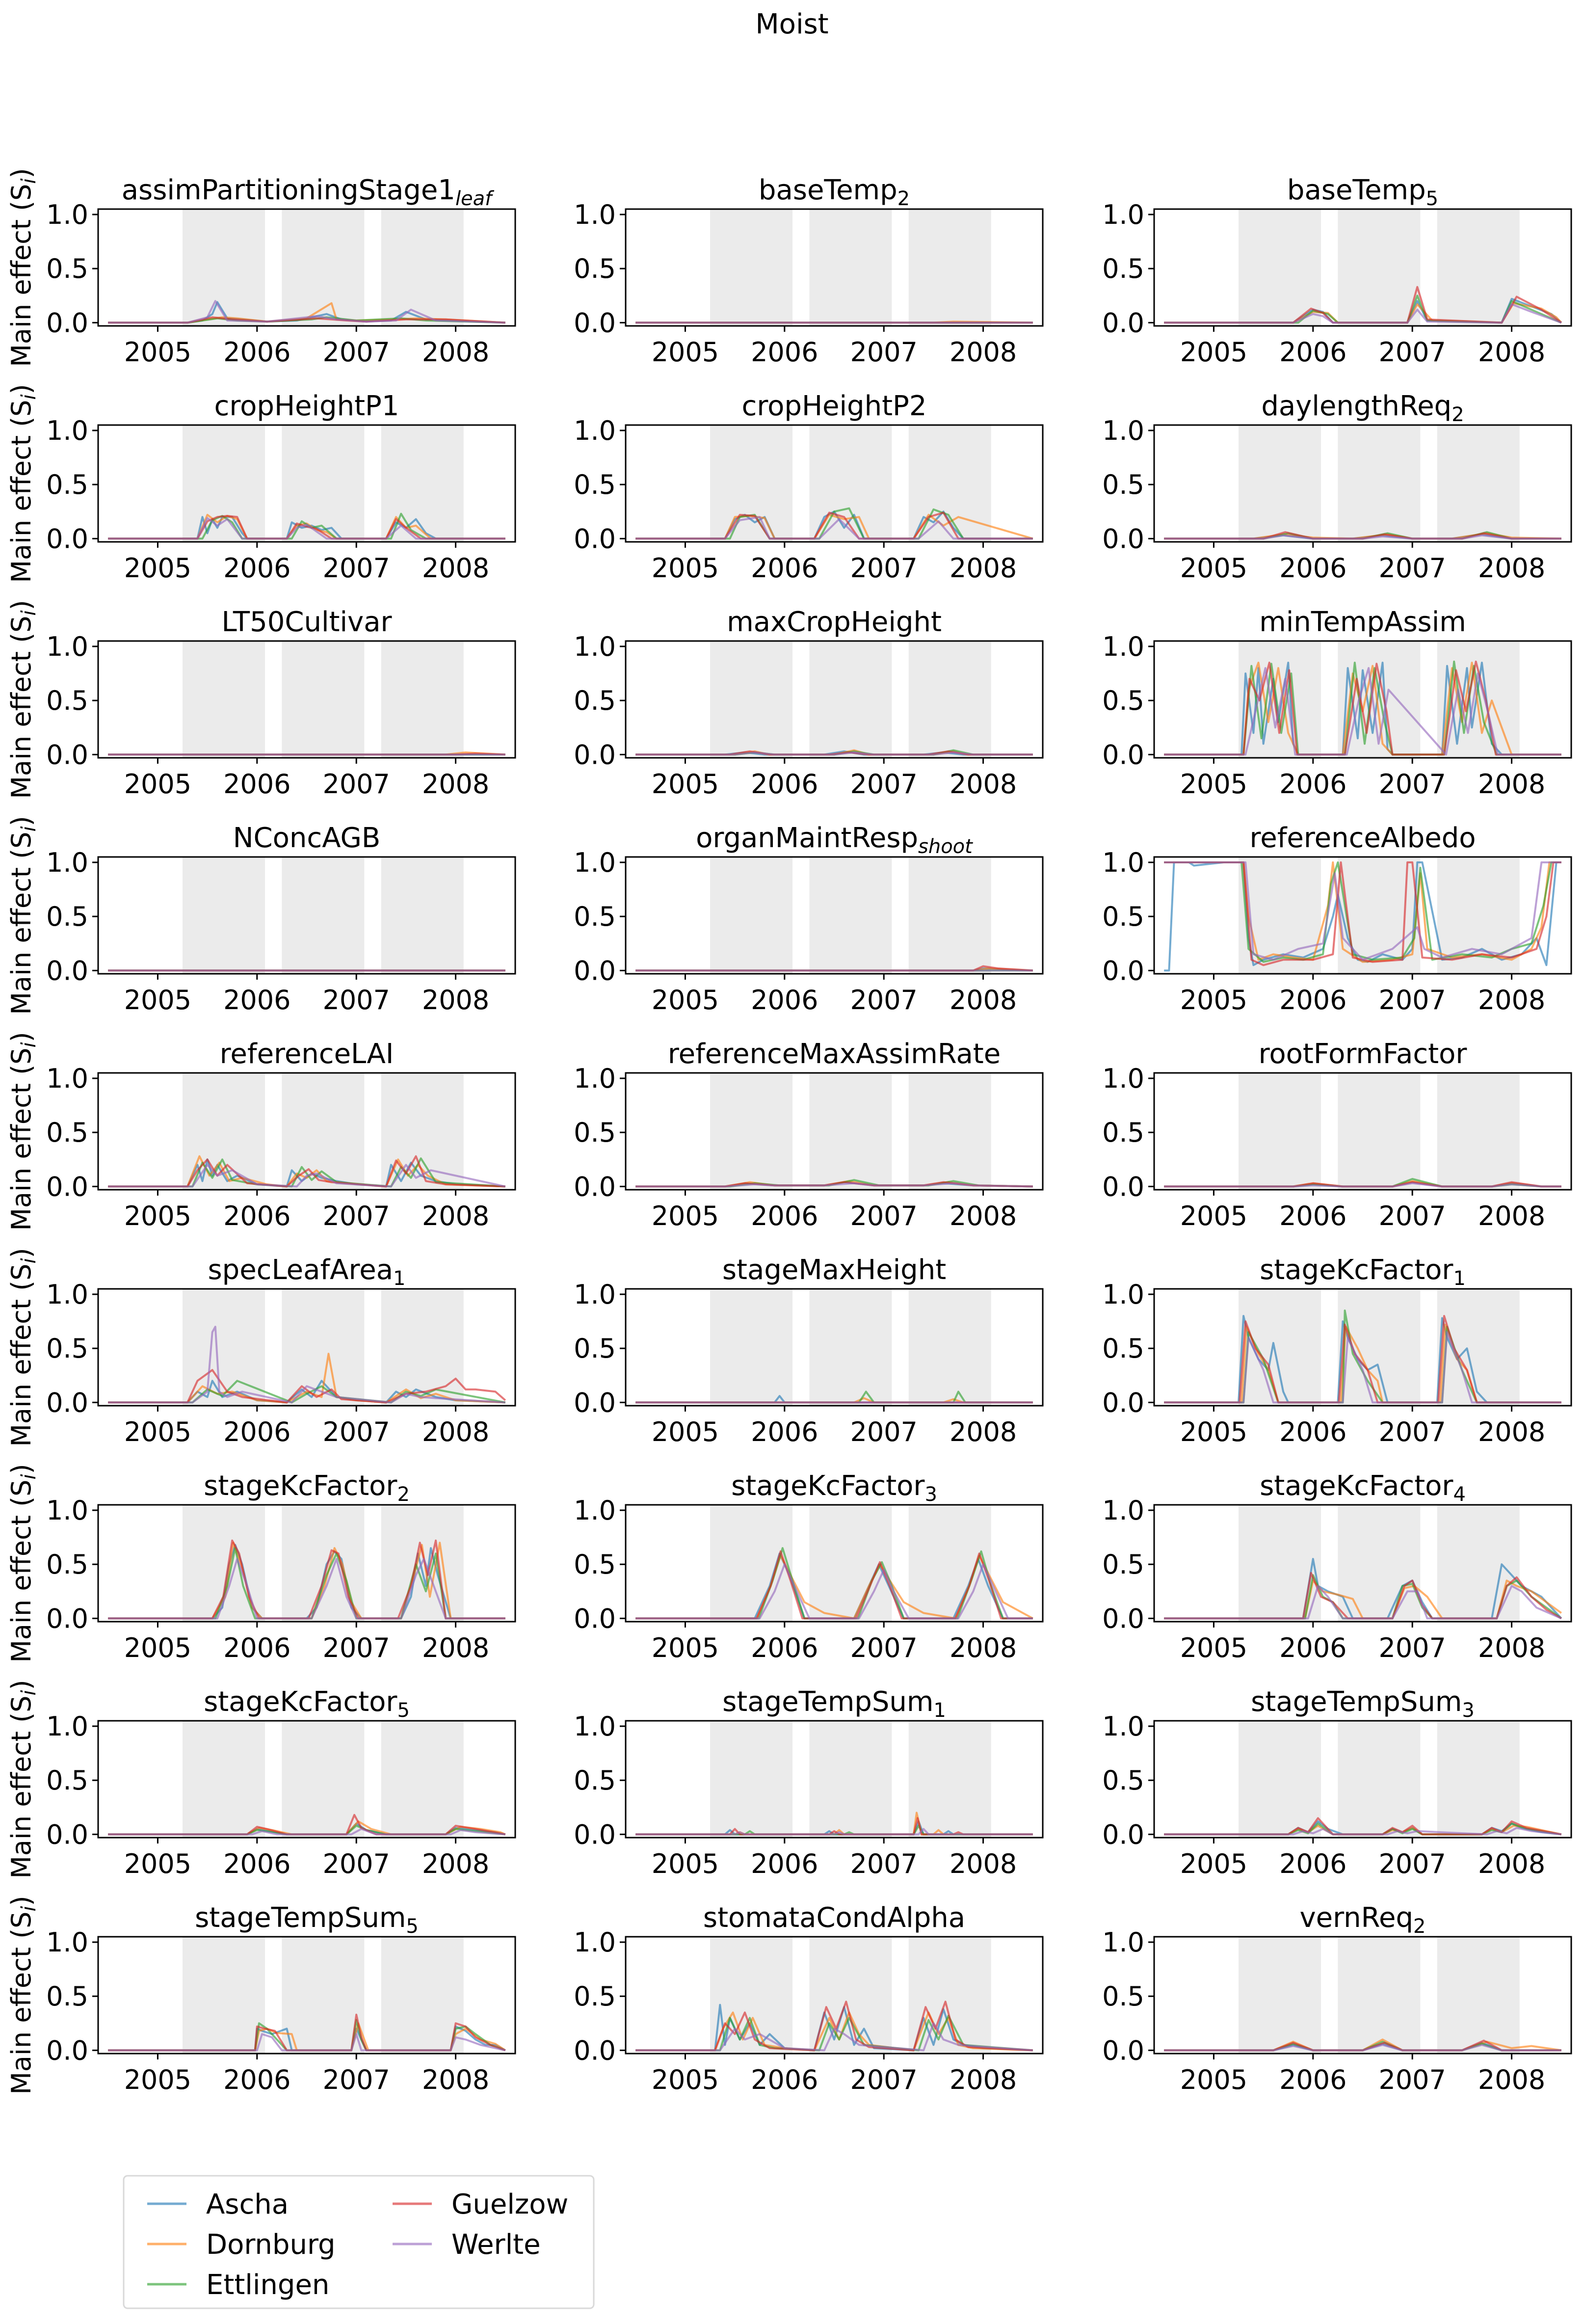  I want to click on legend-label-ascha: Ascha, so click(248, 2204).